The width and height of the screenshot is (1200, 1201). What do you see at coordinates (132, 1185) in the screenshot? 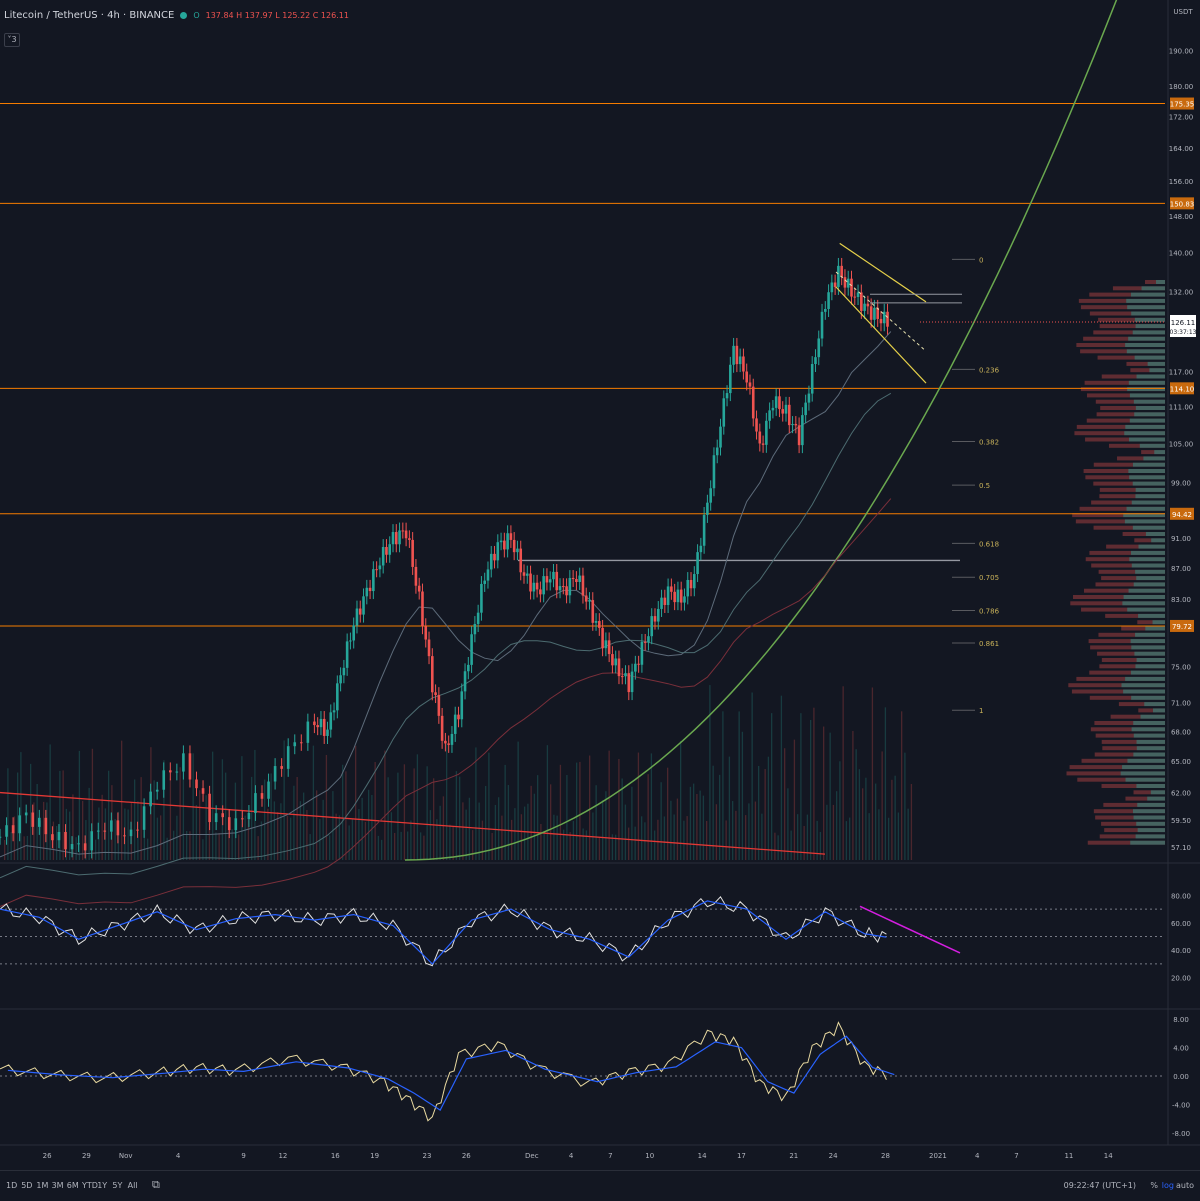
I see `timeframe-button: All` at bounding box center [132, 1185].